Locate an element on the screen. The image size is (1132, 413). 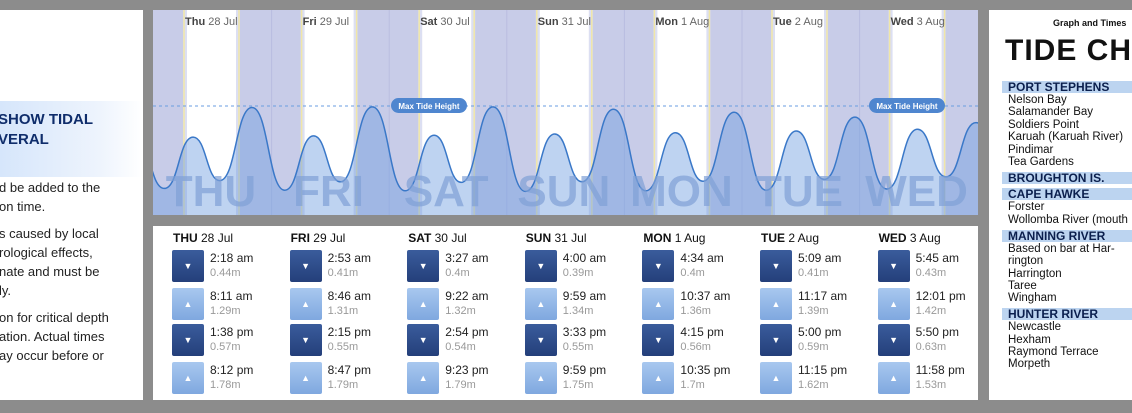
info-text: on time. is located at coordinates (23, 206).